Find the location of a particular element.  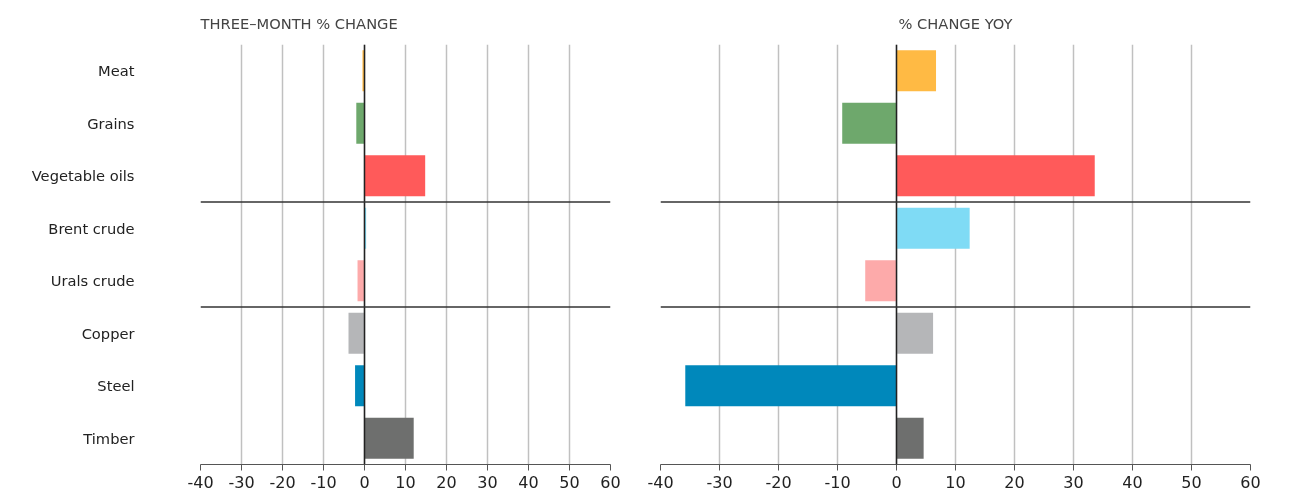

y-tick-label: Copper is located at coordinates (108, 333).